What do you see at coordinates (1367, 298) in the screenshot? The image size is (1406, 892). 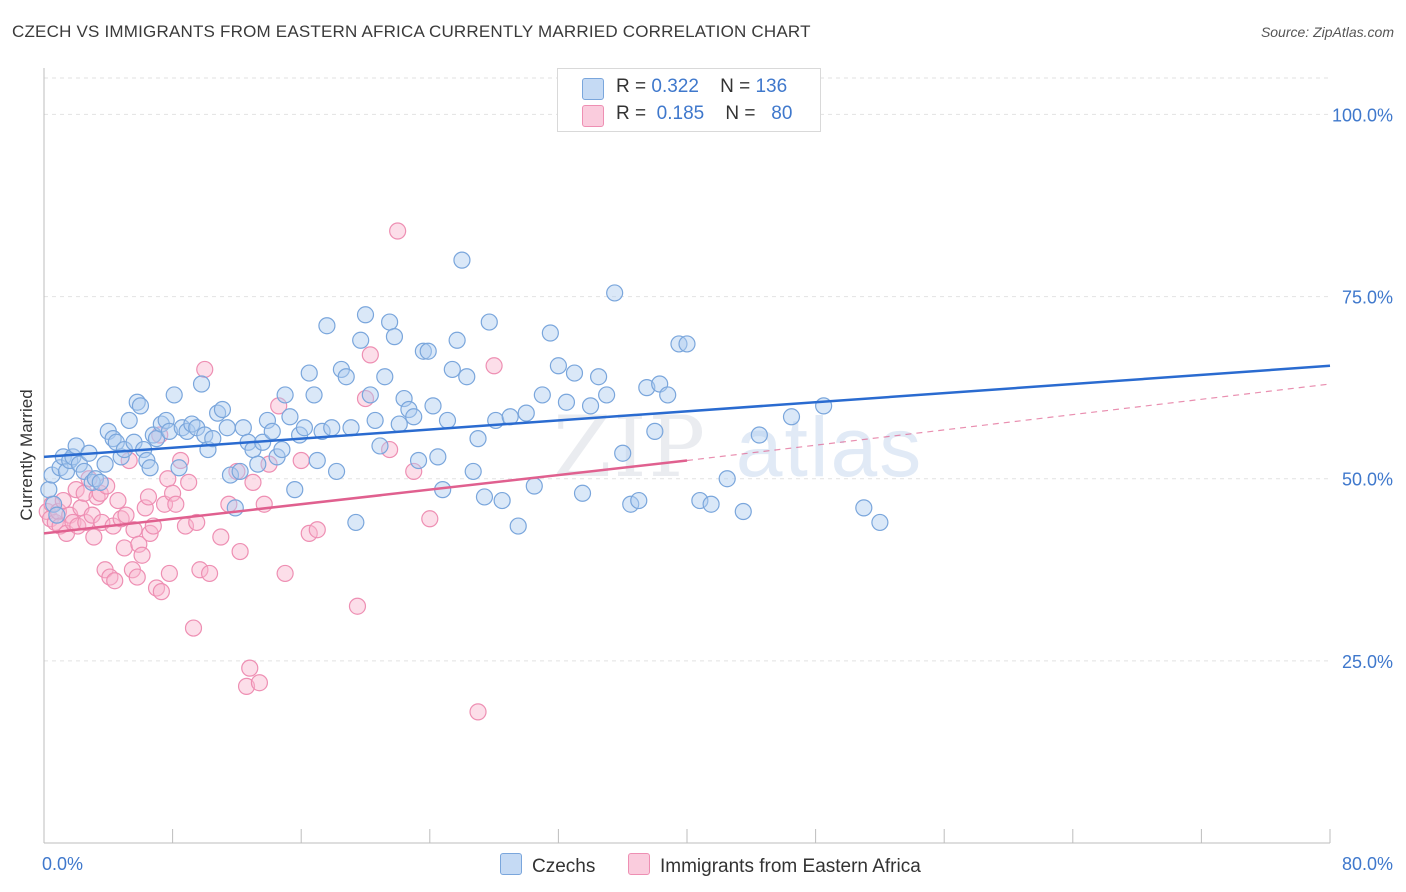 I see `y-tick-label: 75.0%` at bounding box center [1367, 298].